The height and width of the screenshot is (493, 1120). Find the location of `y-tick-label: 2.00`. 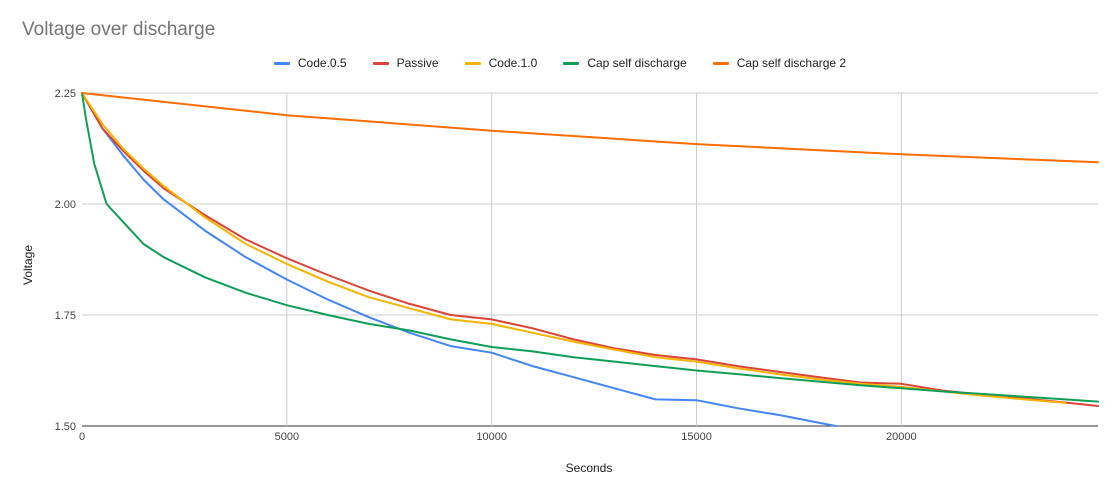

y-tick-label: 2.00 is located at coordinates (65, 205).